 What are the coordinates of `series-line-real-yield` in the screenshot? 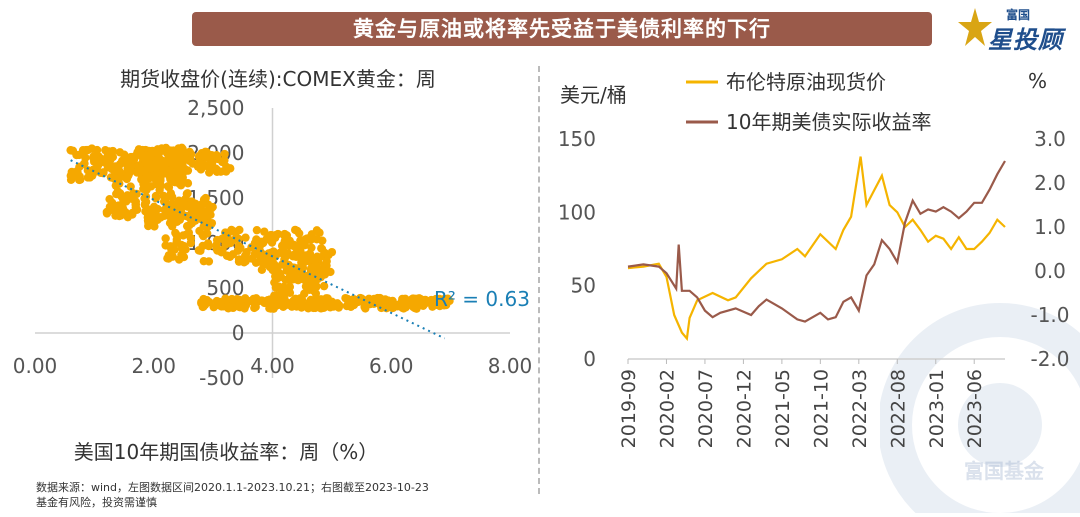 It's located at (816, 241).